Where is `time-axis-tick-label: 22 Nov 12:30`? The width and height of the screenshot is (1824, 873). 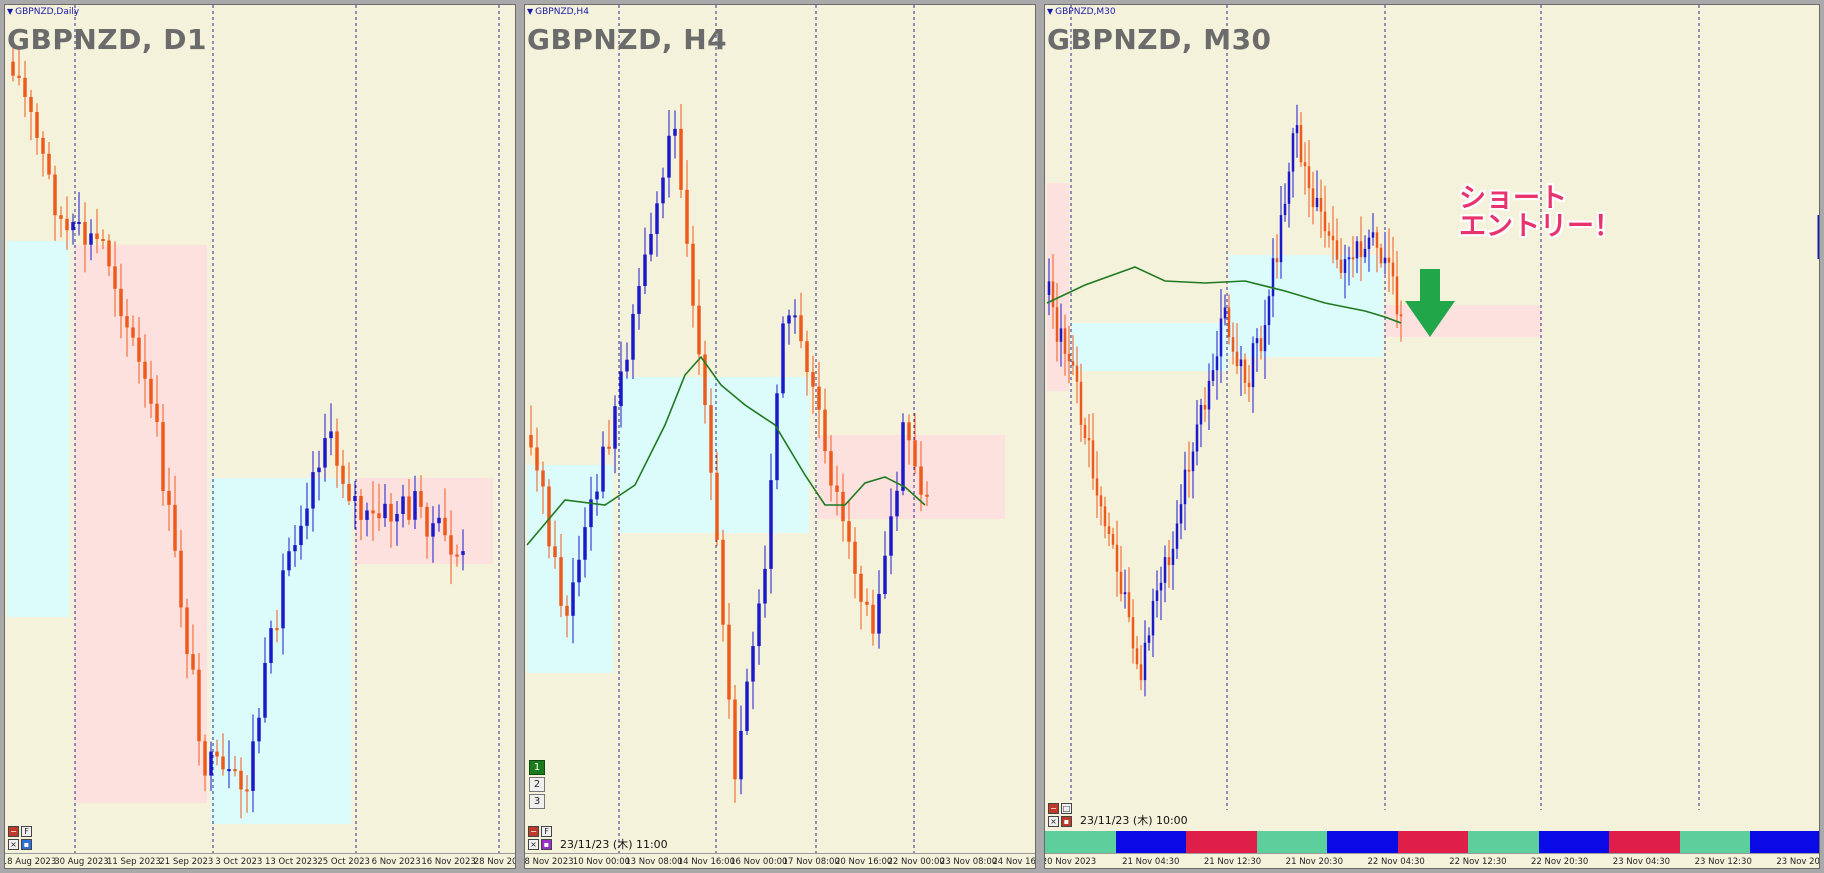 time-axis-tick-label: 22 Nov 12:30 is located at coordinates (1478, 862).